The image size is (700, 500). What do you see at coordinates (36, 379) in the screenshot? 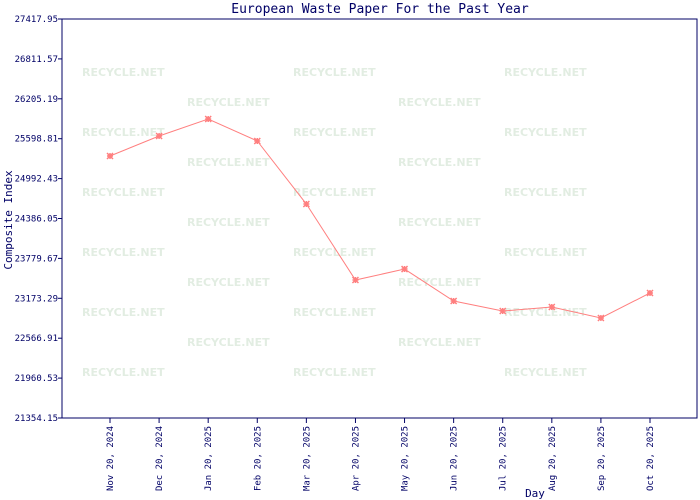
I see `y-tick-label: 21960.53` at bounding box center [36, 379].